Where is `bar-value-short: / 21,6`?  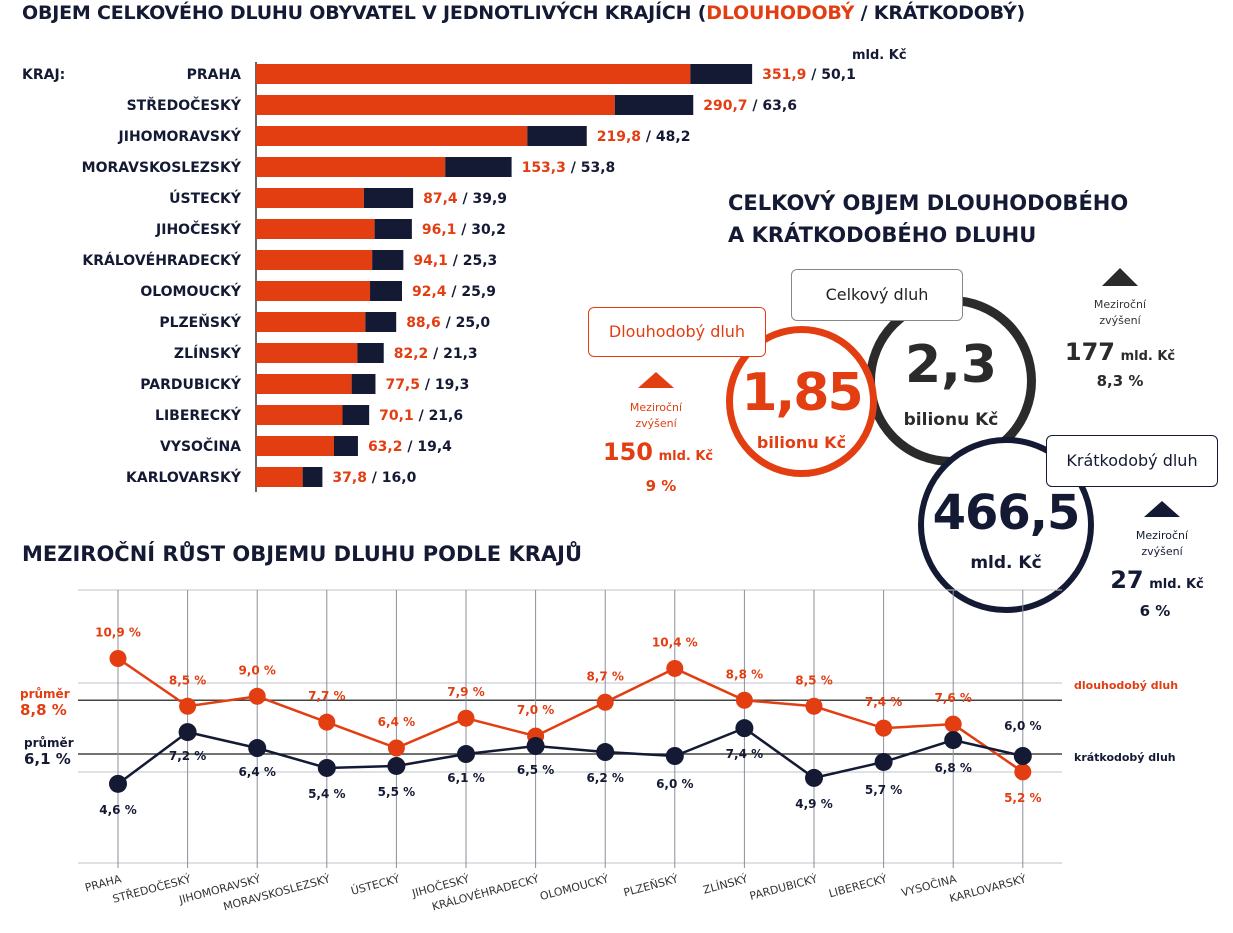
bar-value-short: / 21,6 is located at coordinates (438, 416).